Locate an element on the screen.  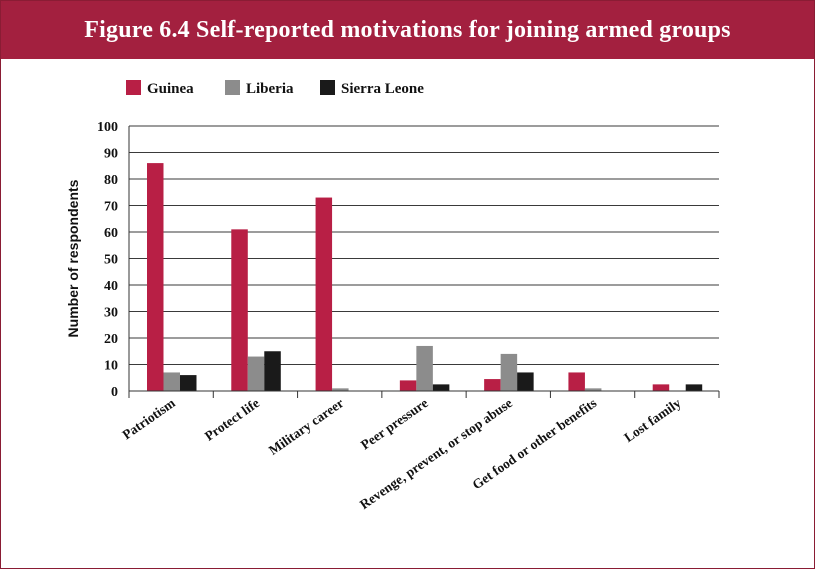
x-tick-label-6: Lost family is located at coordinates (652, 420).